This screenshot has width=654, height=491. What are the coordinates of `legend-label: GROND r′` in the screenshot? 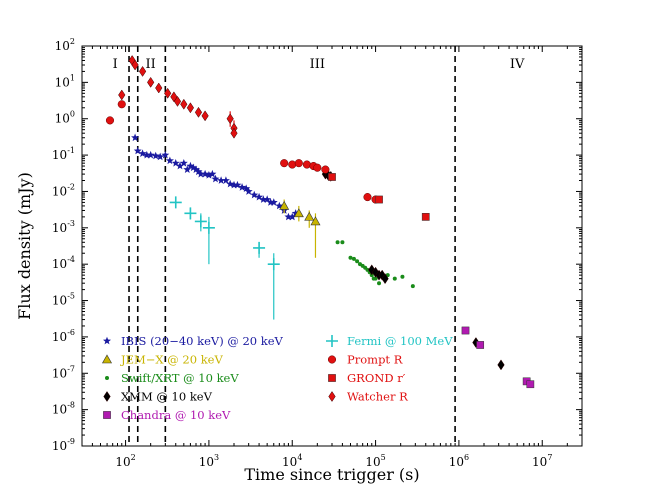 It's located at (376, 378).